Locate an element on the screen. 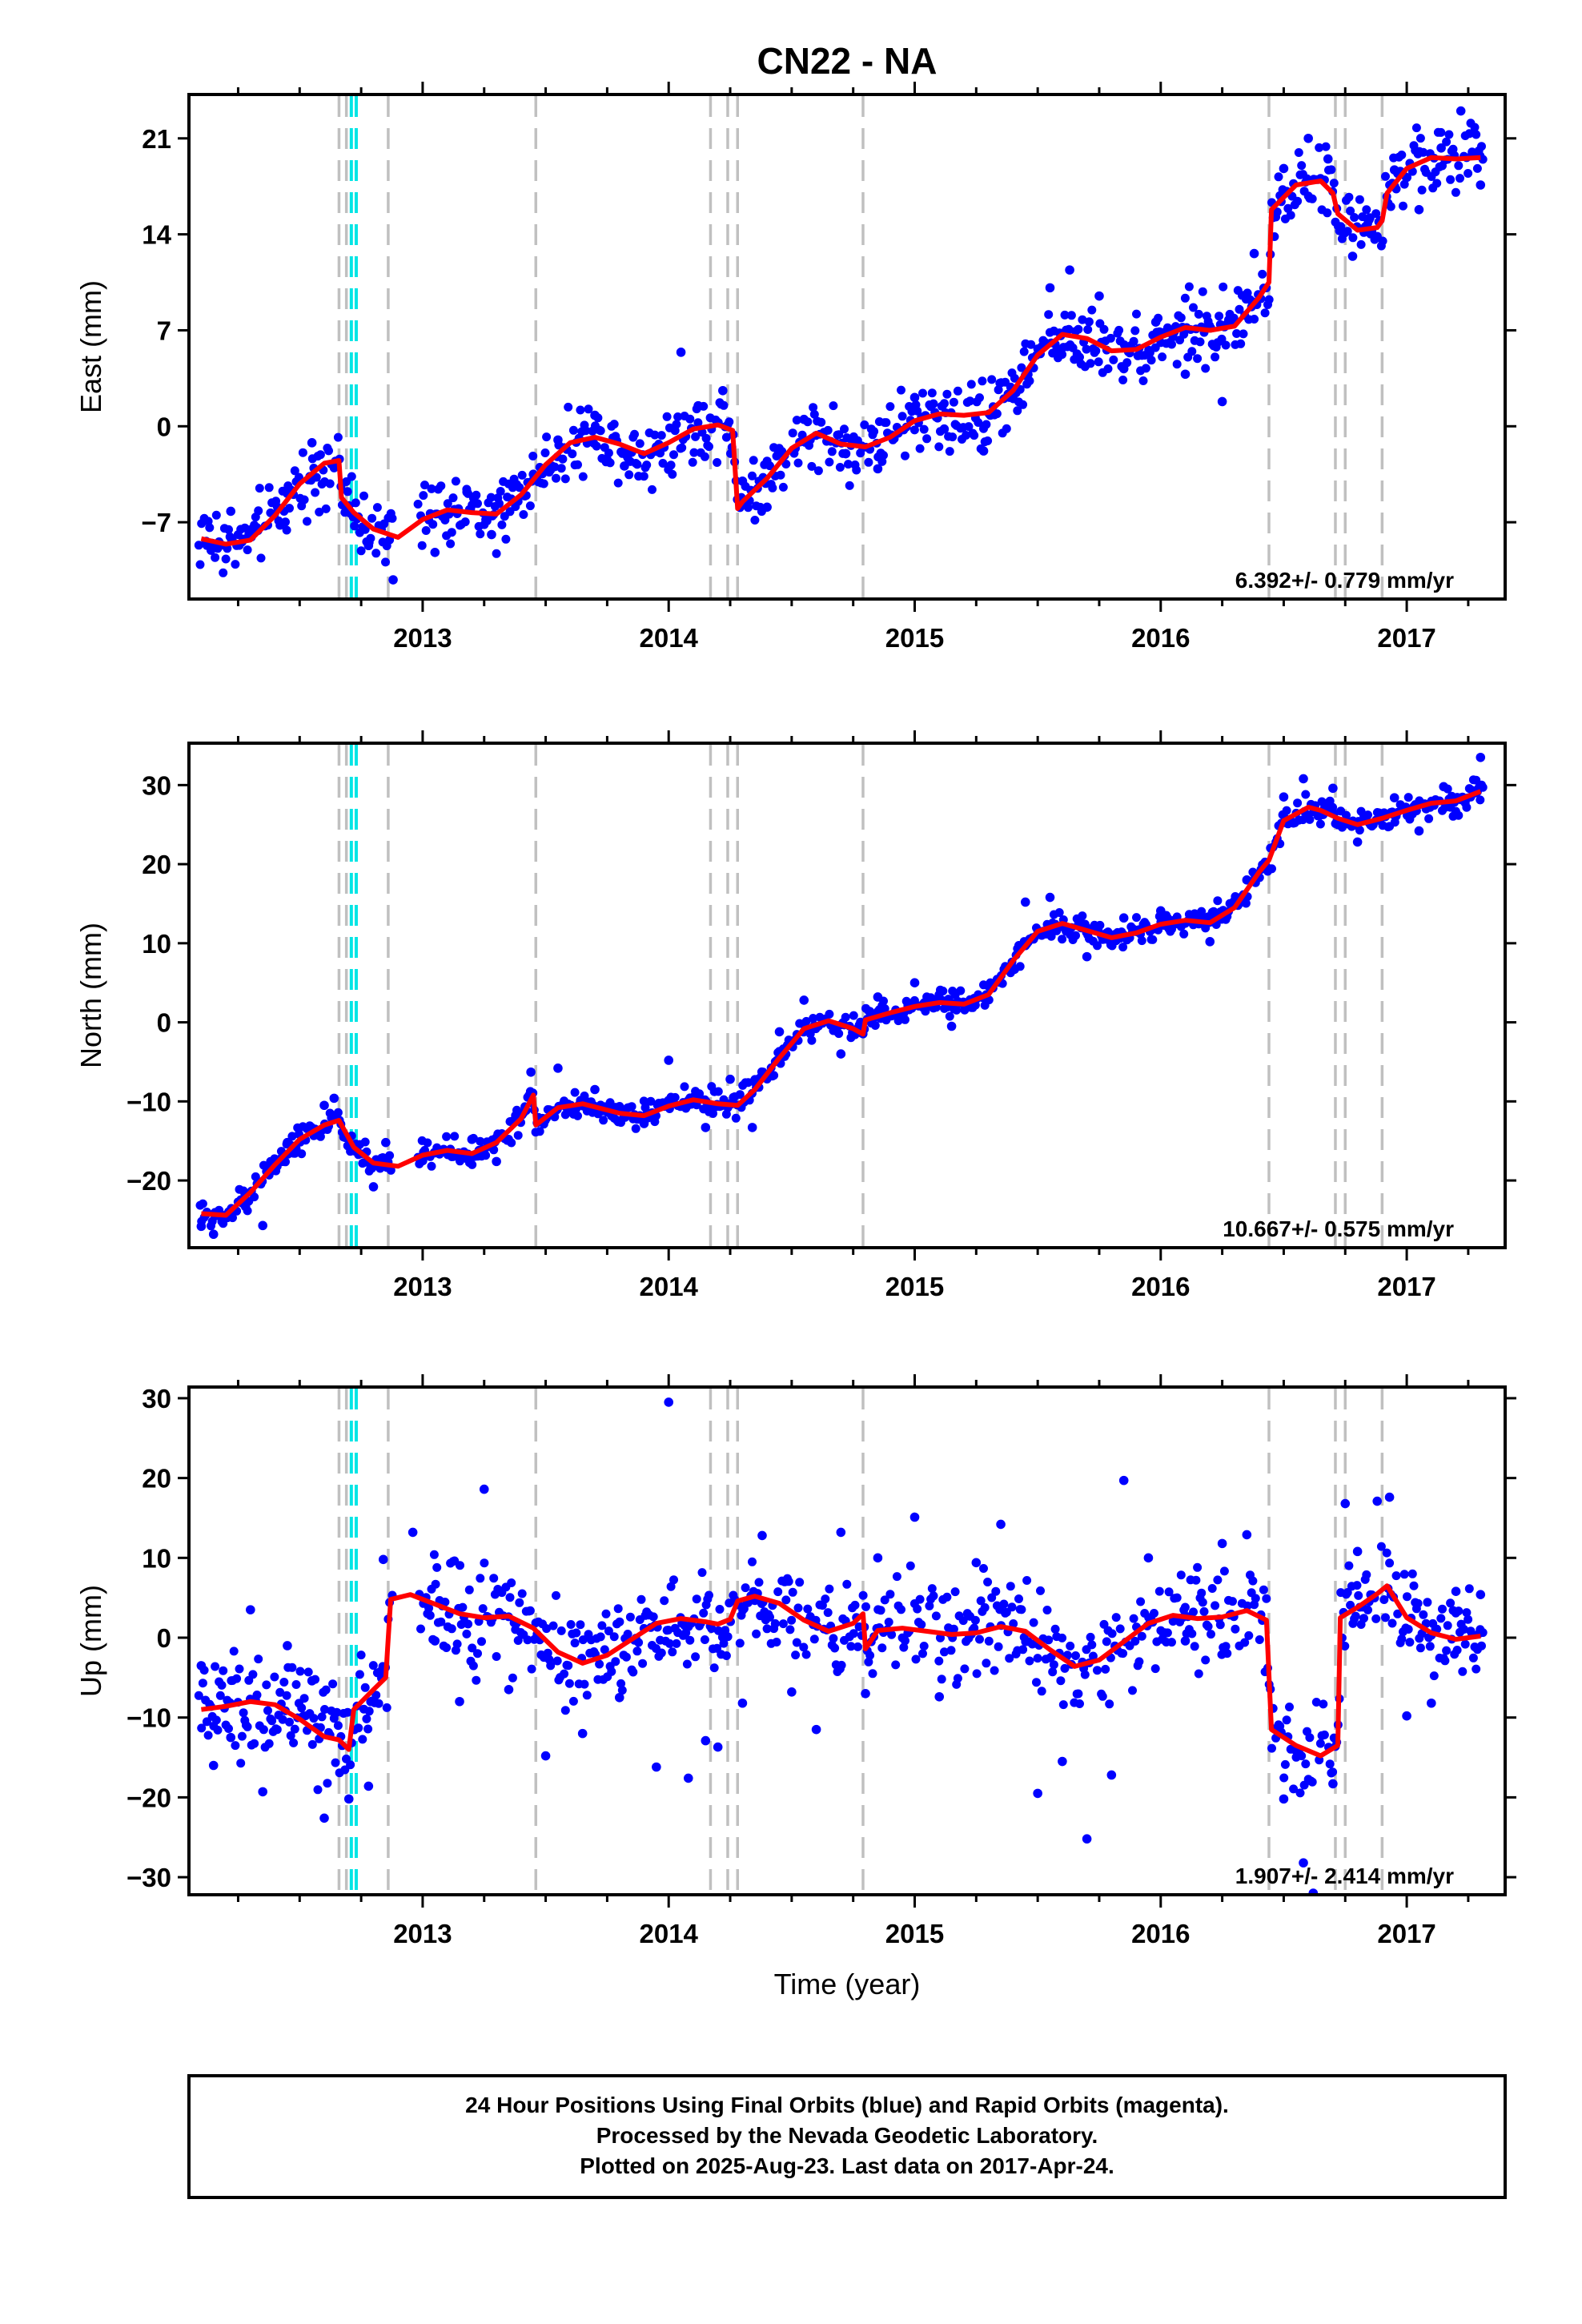 The width and height of the screenshot is (1582, 2324). y-tick-label: −30 is located at coordinates (148, 1877).